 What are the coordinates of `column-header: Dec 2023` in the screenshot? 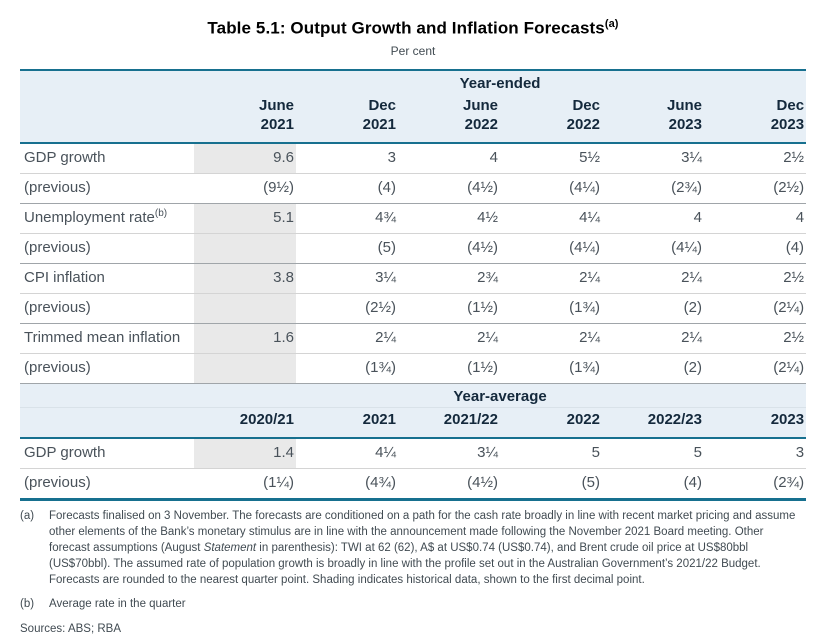 It's located at (755, 118).